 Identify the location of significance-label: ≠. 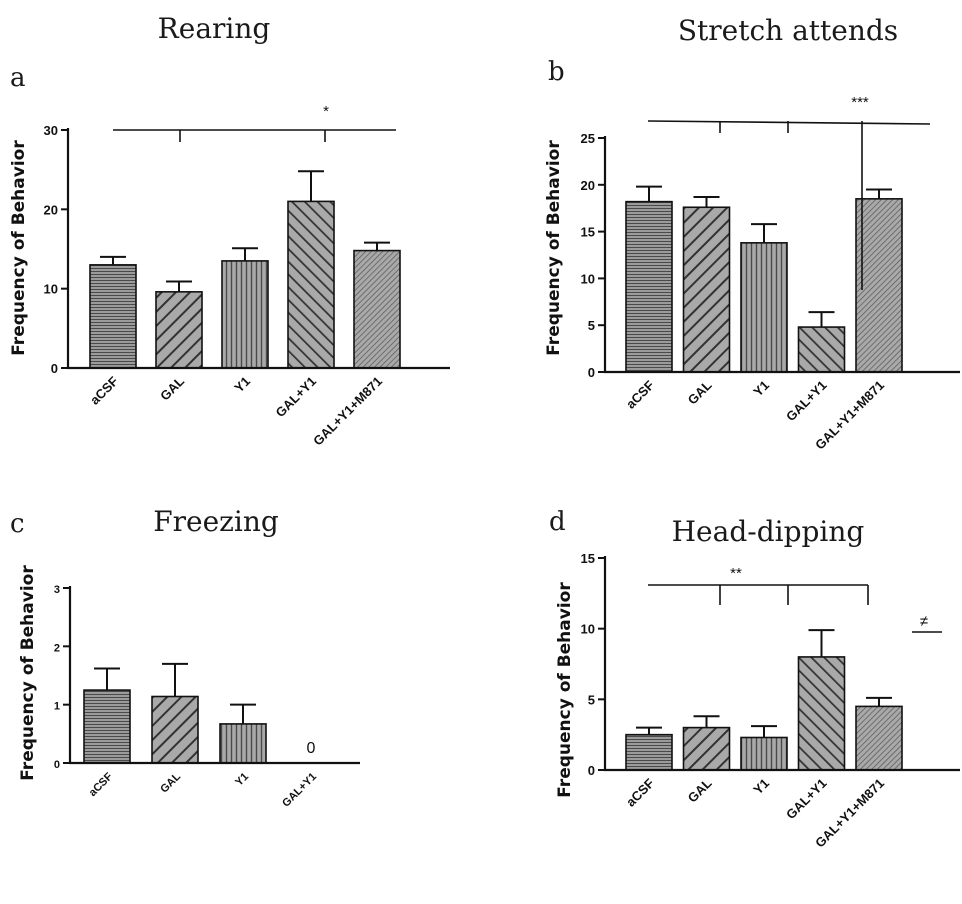
(924, 621).